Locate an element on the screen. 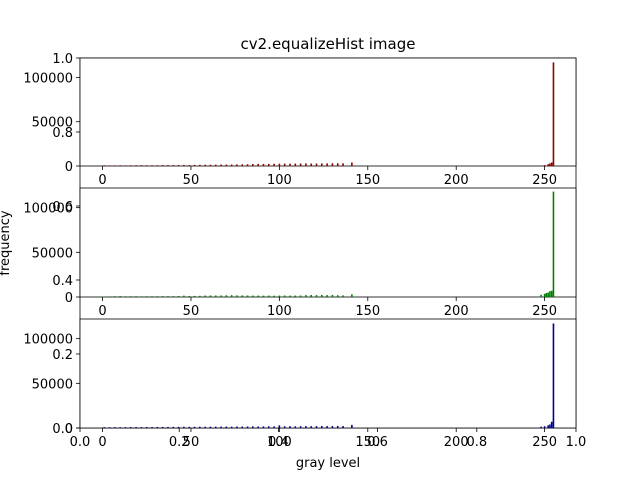  green-y-tick-label: 50000 is located at coordinates (52, 253).